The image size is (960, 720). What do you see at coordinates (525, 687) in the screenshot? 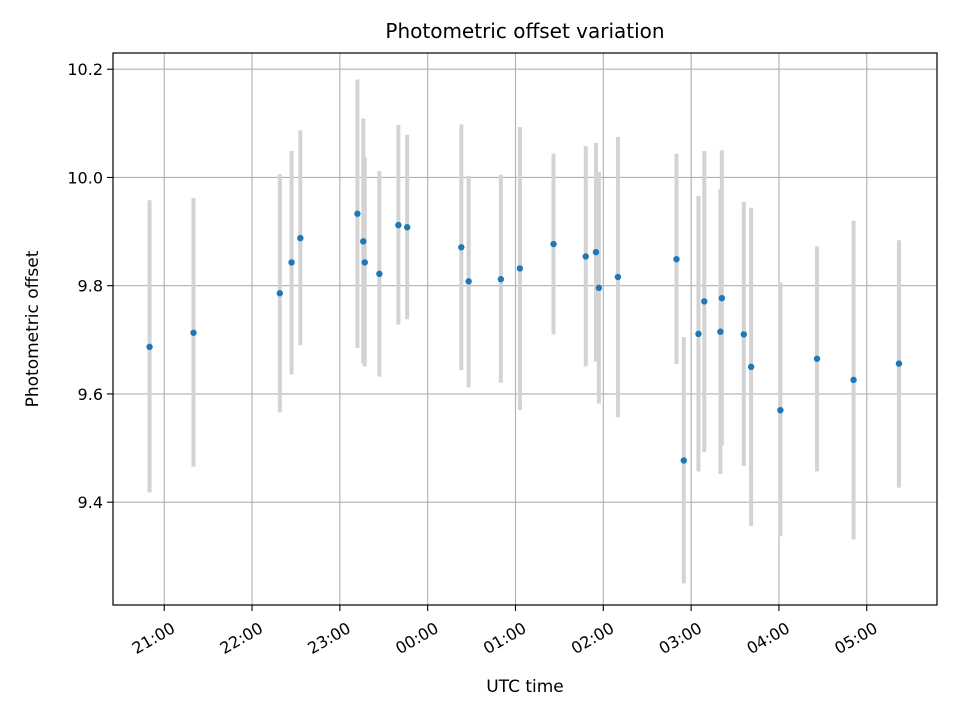
I see `x-axis-title: UTC time` at bounding box center [525, 687].